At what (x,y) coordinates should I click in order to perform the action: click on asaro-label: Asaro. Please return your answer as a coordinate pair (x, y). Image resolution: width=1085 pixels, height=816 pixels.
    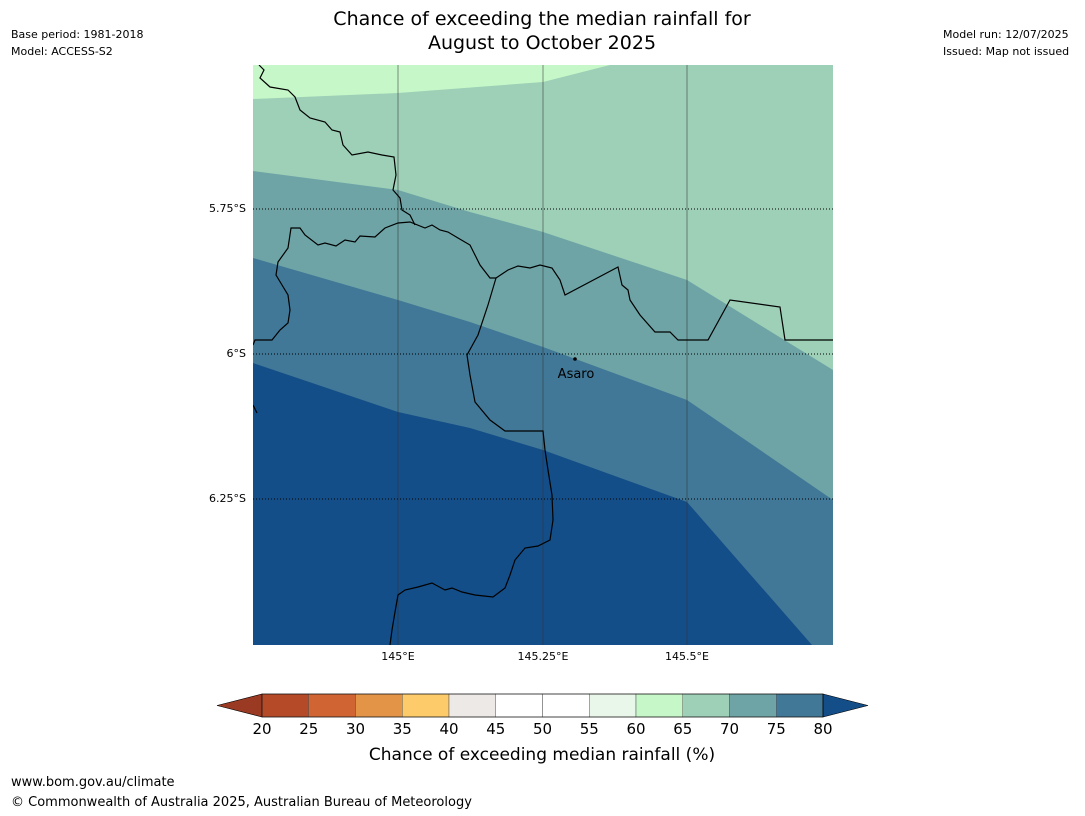
    Looking at the image, I should click on (576, 374).